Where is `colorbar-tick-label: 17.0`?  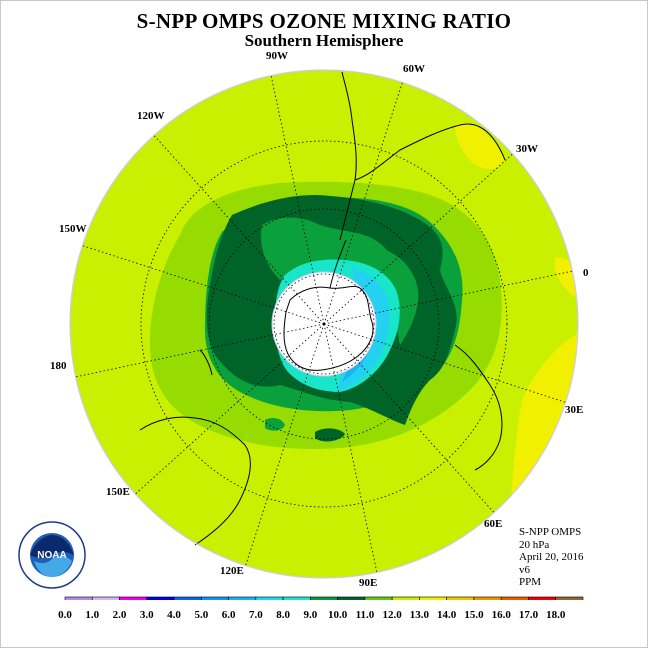 colorbar-tick-label: 17.0 is located at coordinates (528, 615).